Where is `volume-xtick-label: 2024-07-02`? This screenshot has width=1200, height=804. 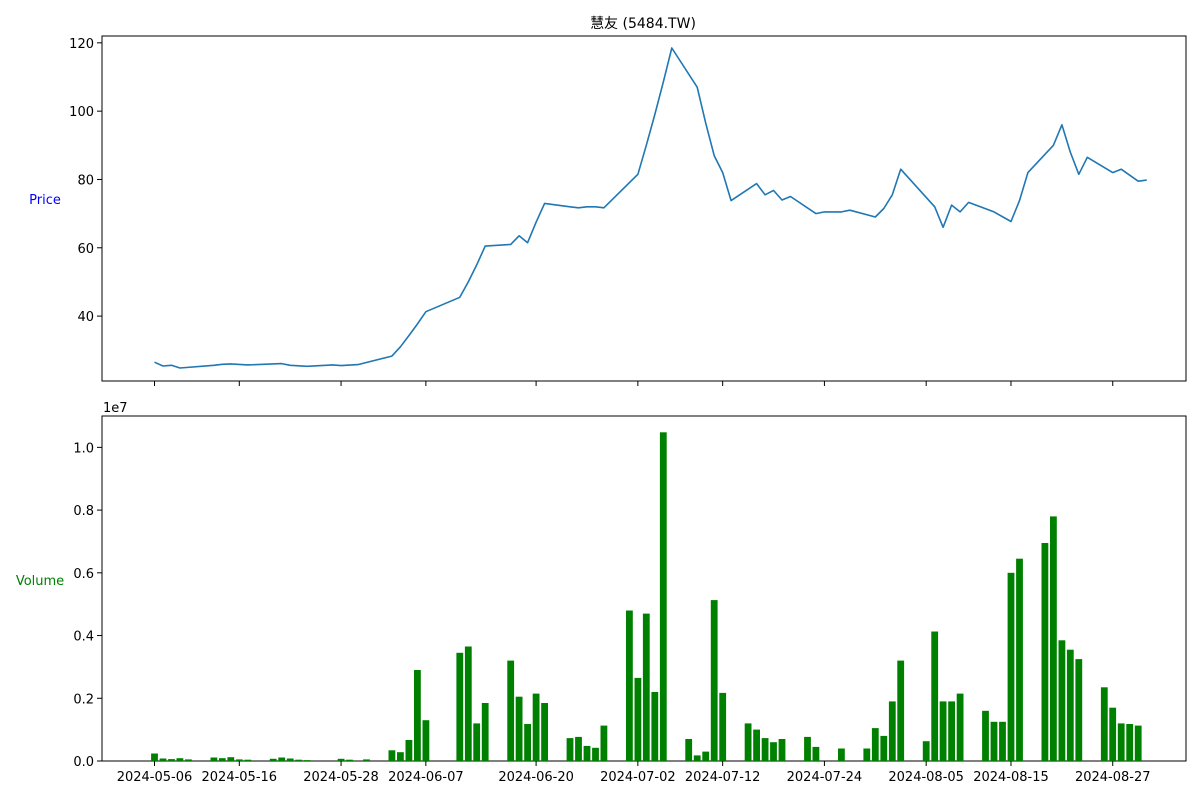 volume-xtick-label: 2024-07-02 is located at coordinates (638, 777).